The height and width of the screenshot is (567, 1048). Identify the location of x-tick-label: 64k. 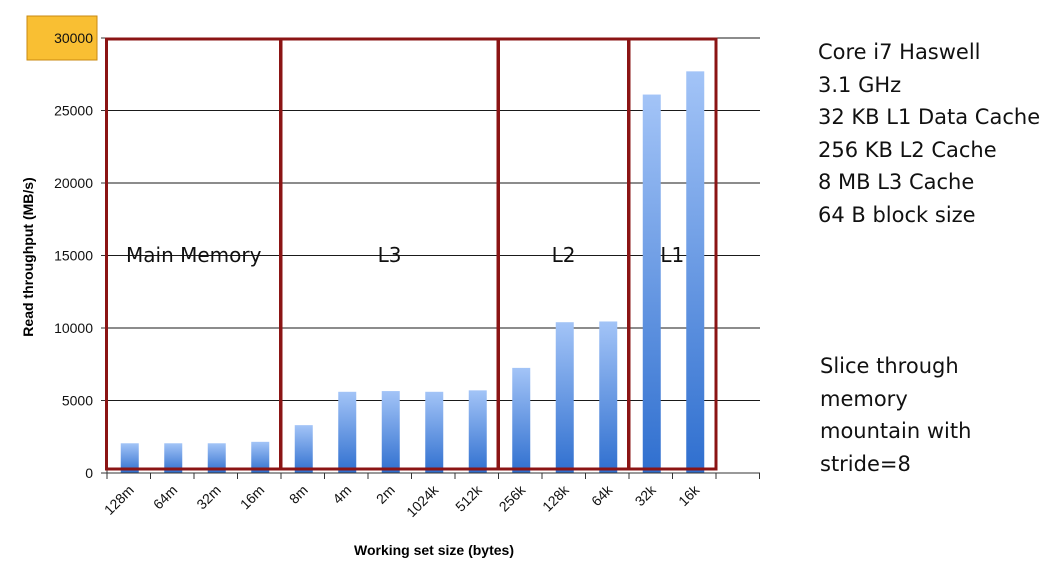
(602, 495).